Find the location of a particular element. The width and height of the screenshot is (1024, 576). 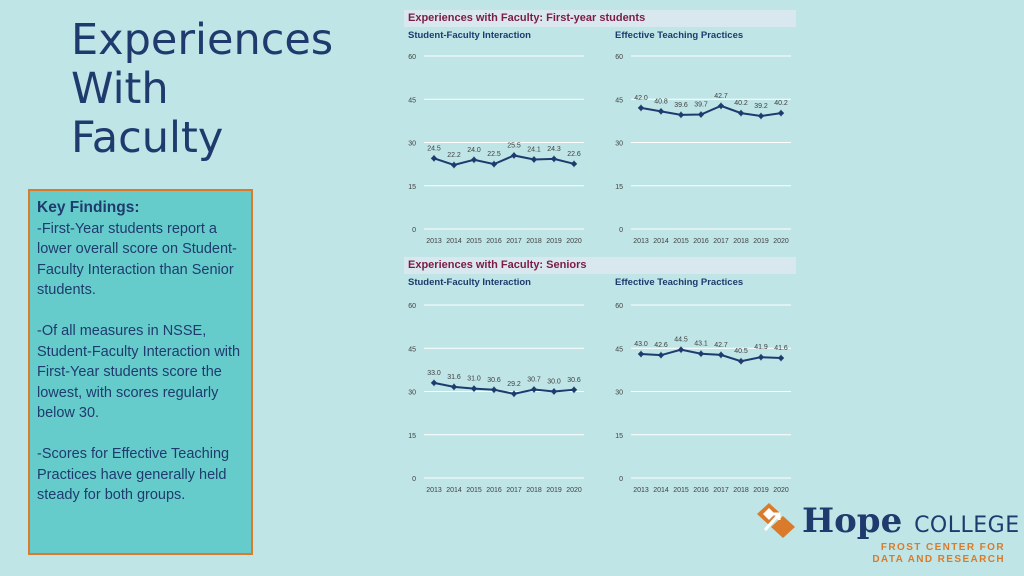

data-label: 25.5 is located at coordinates (514, 145).